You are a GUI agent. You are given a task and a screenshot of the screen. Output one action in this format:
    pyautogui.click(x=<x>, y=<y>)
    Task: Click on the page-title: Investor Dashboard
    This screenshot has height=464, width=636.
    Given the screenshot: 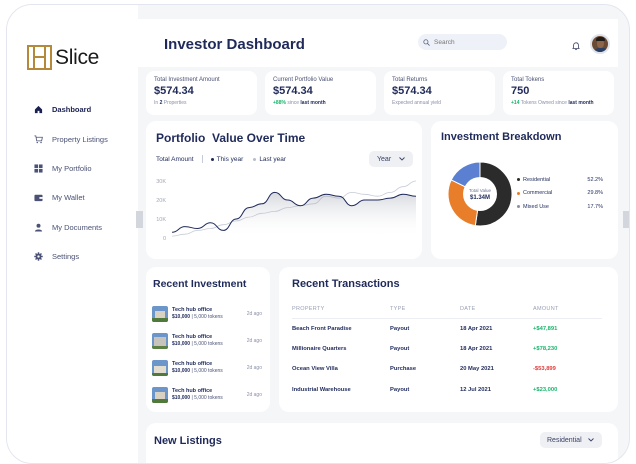 What is the action you would take?
    pyautogui.click(x=234, y=44)
    